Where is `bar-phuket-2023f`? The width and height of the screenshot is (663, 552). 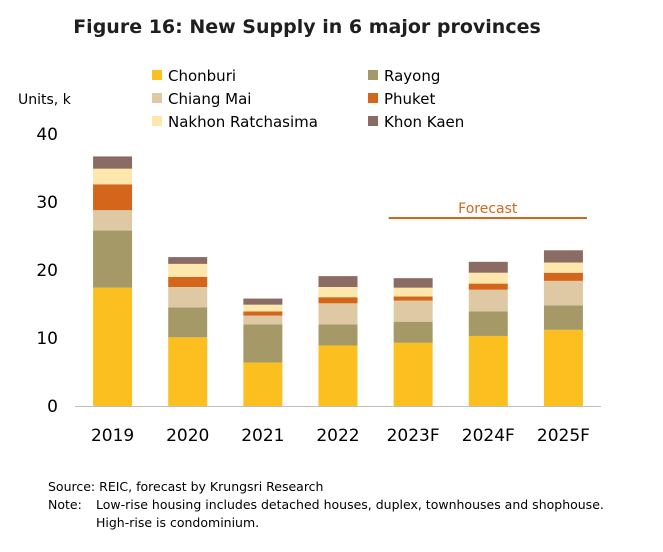 bar-phuket-2023f is located at coordinates (413, 298).